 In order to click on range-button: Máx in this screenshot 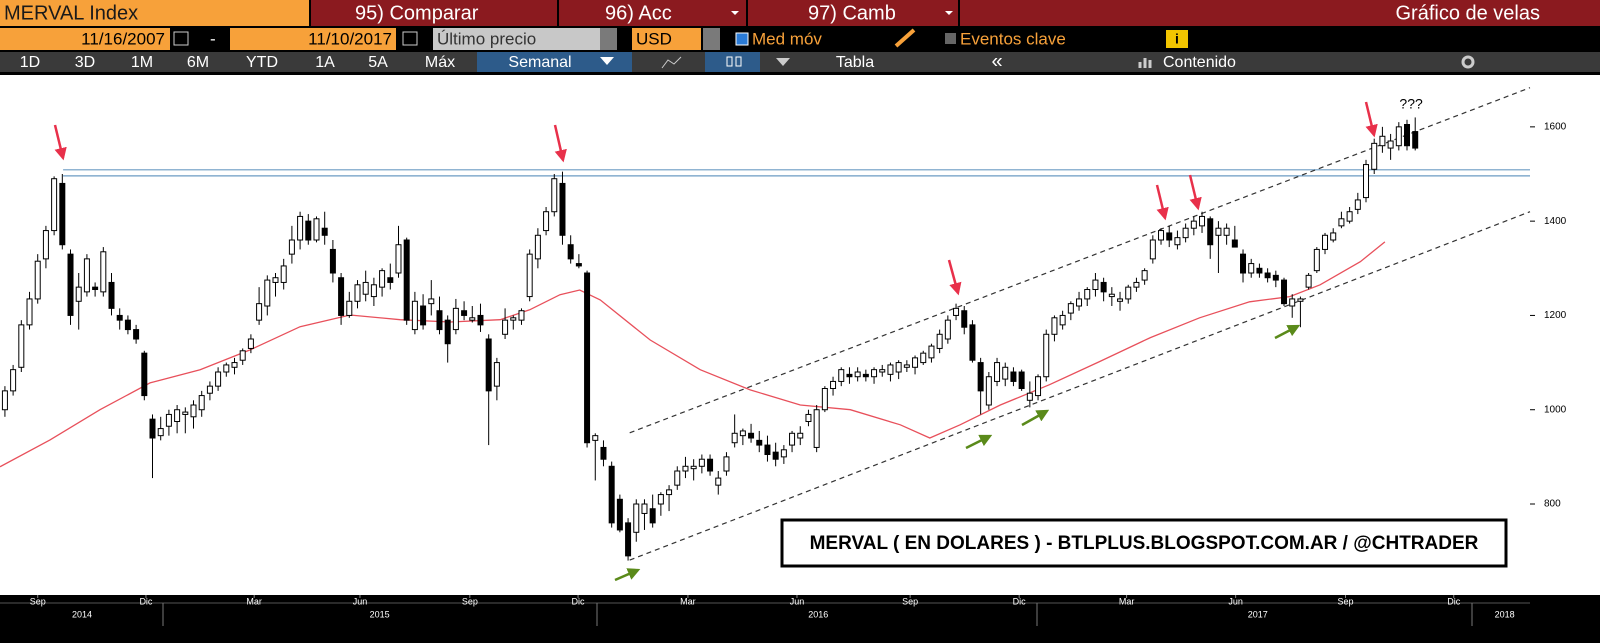, I will do `click(440, 62)`.